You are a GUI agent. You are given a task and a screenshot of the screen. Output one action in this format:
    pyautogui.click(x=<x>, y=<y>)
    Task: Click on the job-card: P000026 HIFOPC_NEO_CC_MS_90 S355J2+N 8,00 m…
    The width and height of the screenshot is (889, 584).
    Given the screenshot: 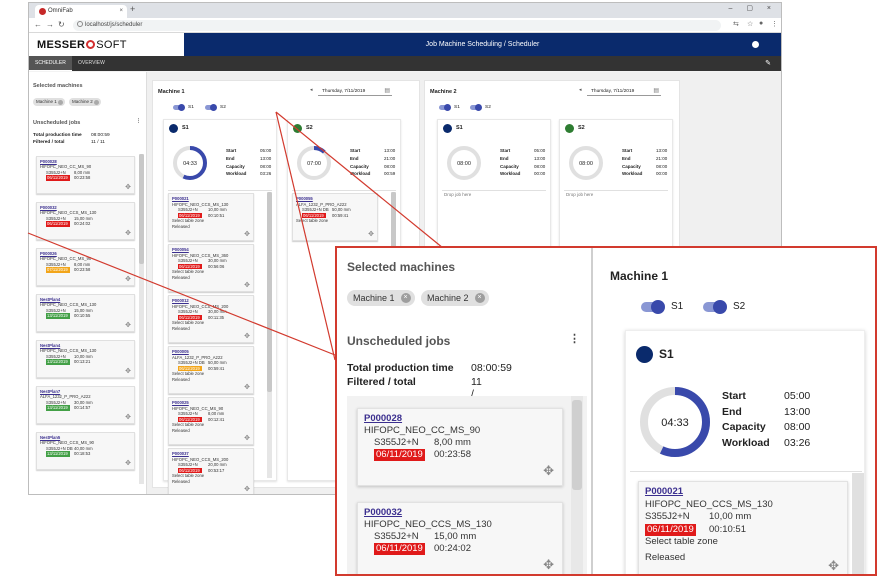 What is the action you would take?
    pyautogui.click(x=85, y=267)
    